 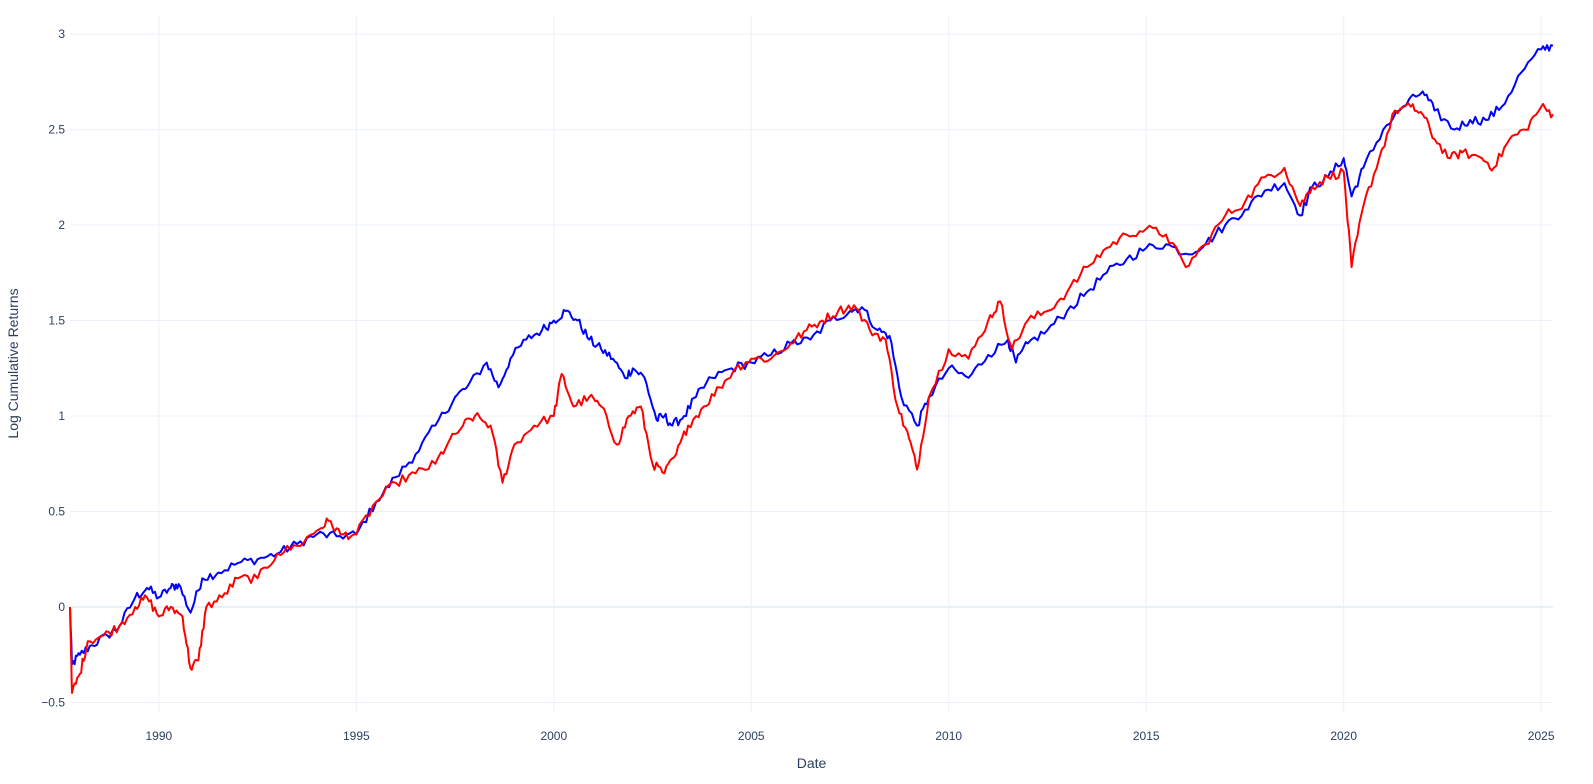 What do you see at coordinates (53, 702) in the screenshot?
I see `y-tick-label: −0.5` at bounding box center [53, 702].